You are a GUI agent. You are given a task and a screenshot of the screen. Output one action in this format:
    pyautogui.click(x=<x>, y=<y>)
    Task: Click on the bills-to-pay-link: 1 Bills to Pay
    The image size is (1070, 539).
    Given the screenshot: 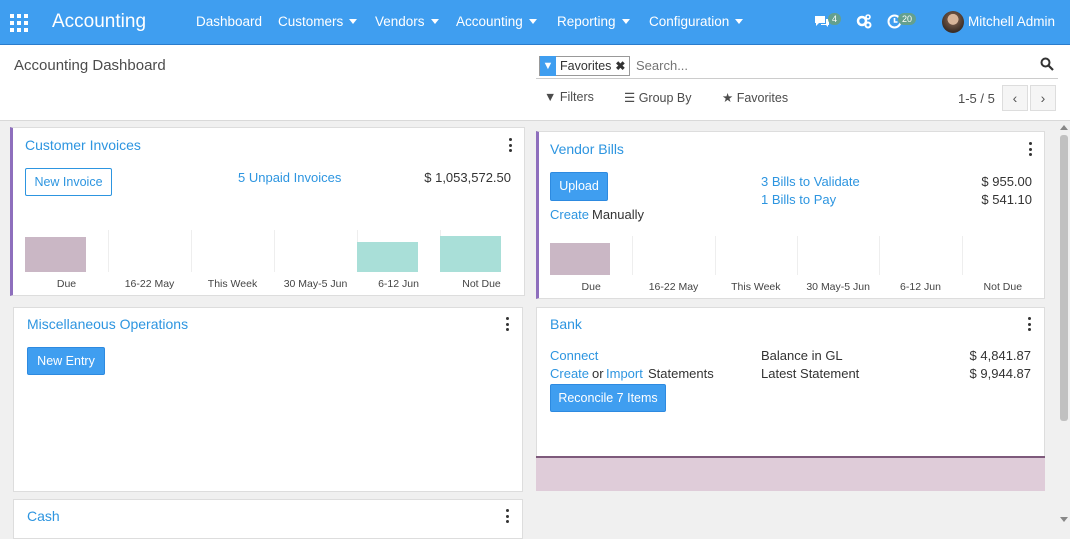 What is the action you would take?
    pyautogui.click(x=799, y=199)
    